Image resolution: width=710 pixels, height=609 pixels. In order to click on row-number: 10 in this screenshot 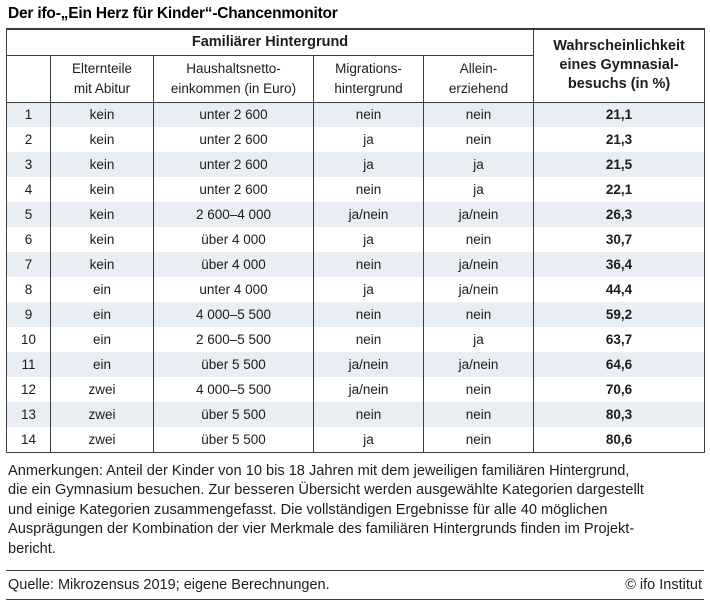, I will do `click(28, 339)`.